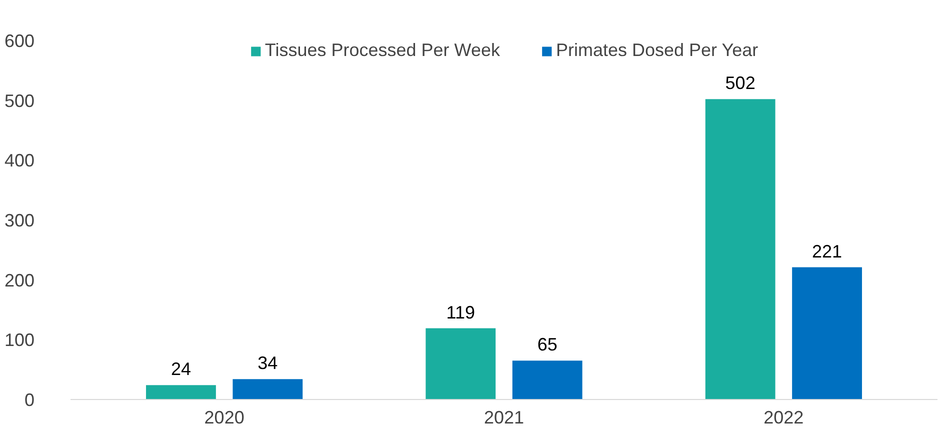  What do you see at coordinates (657, 50) in the screenshot?
I see `legend-label: Primates Dosed Per Year` at bounding box center [657, 50].